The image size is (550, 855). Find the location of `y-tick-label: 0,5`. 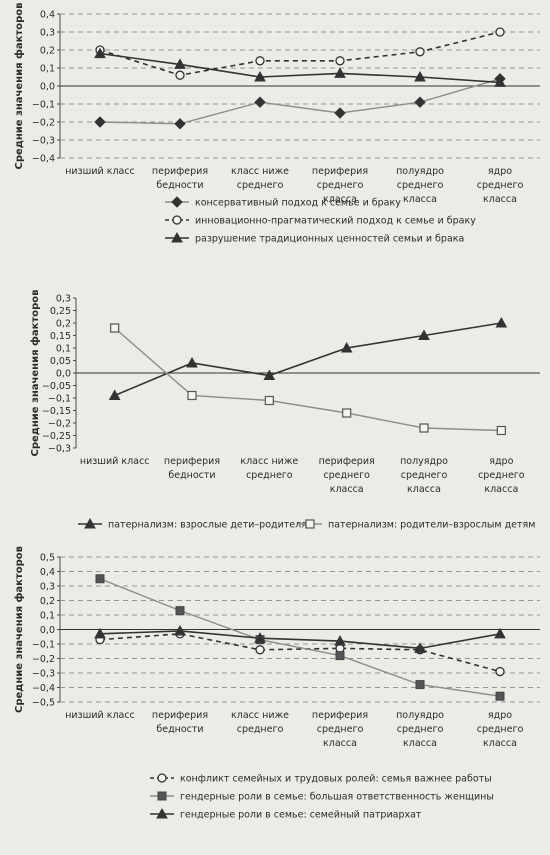

y-tick-label: 0,5 is located at coordinates (47, 558).